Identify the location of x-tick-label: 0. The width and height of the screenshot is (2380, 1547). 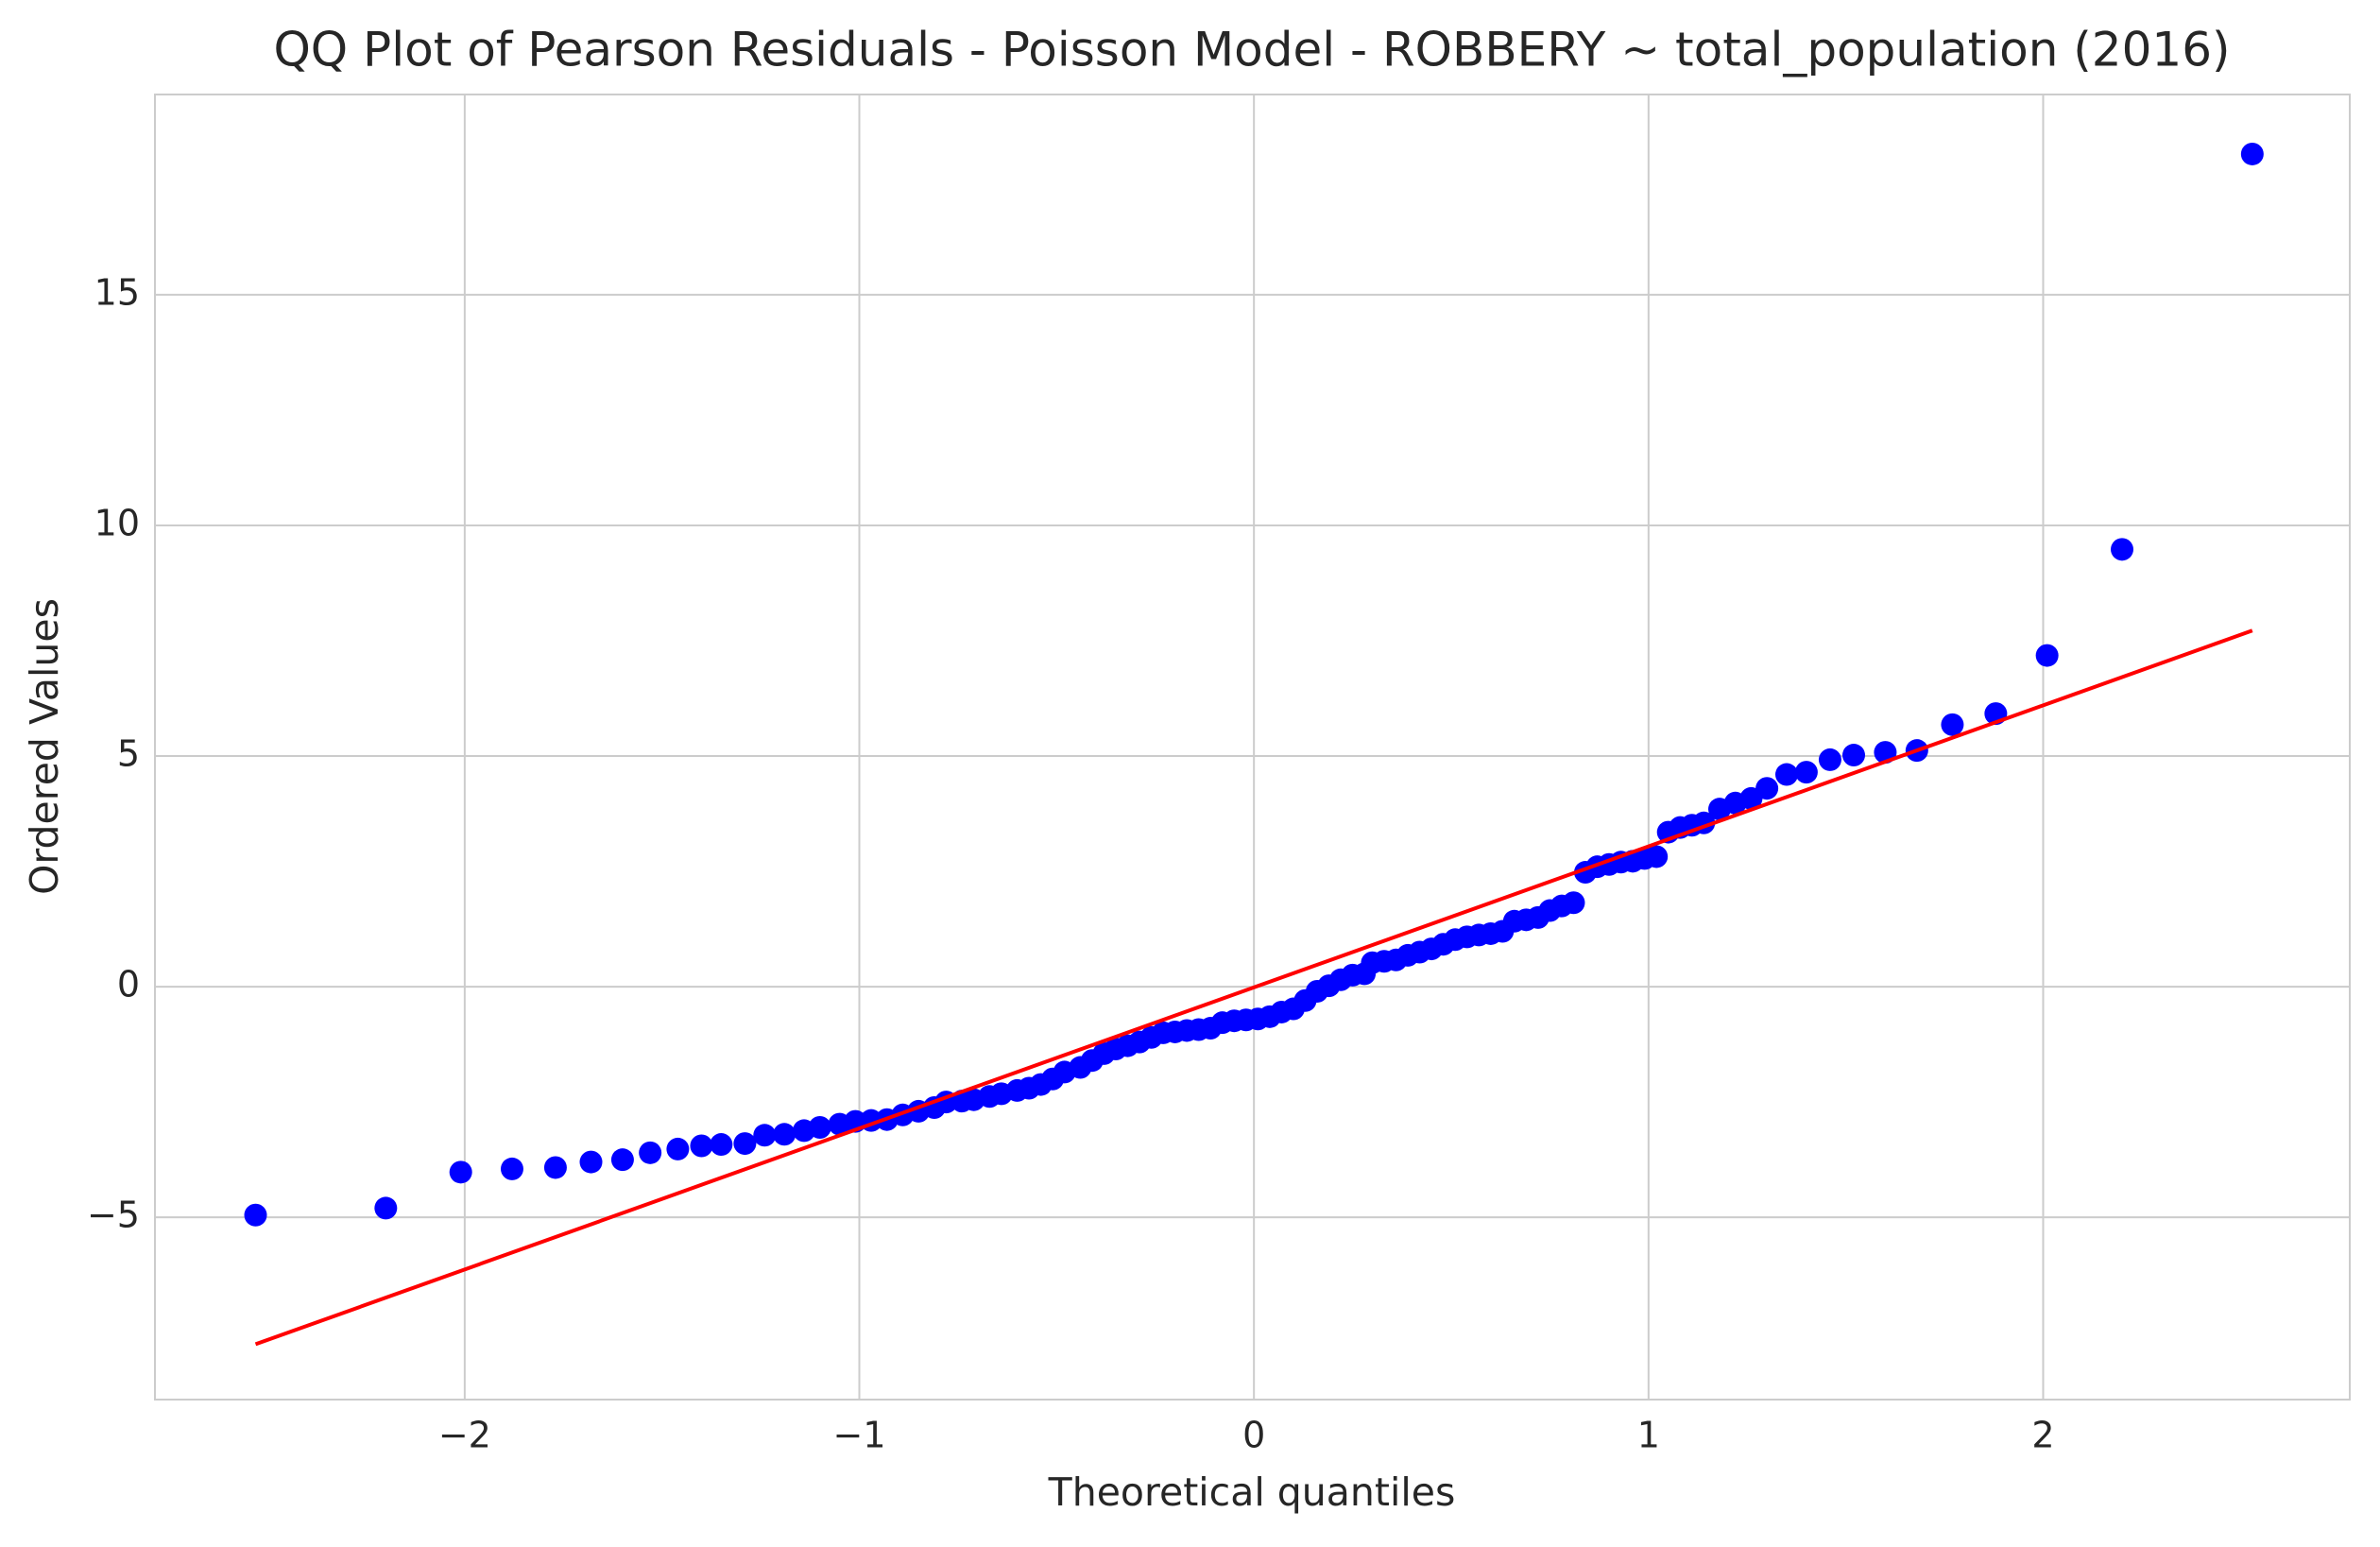
(1253, 1435).